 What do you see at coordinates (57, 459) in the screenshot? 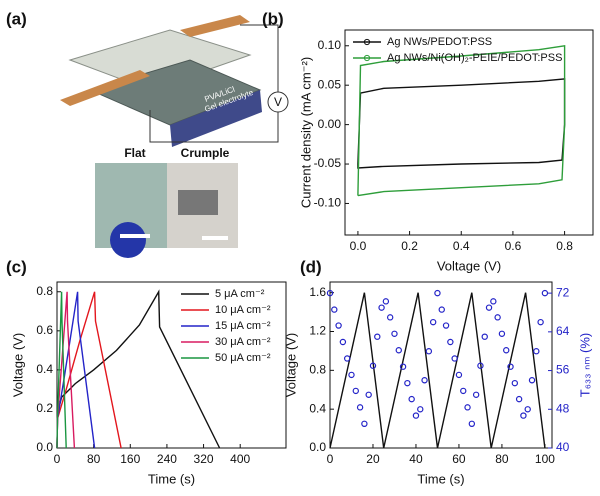
I see `x-tick-label: 0` at bounding box center [57, 459].